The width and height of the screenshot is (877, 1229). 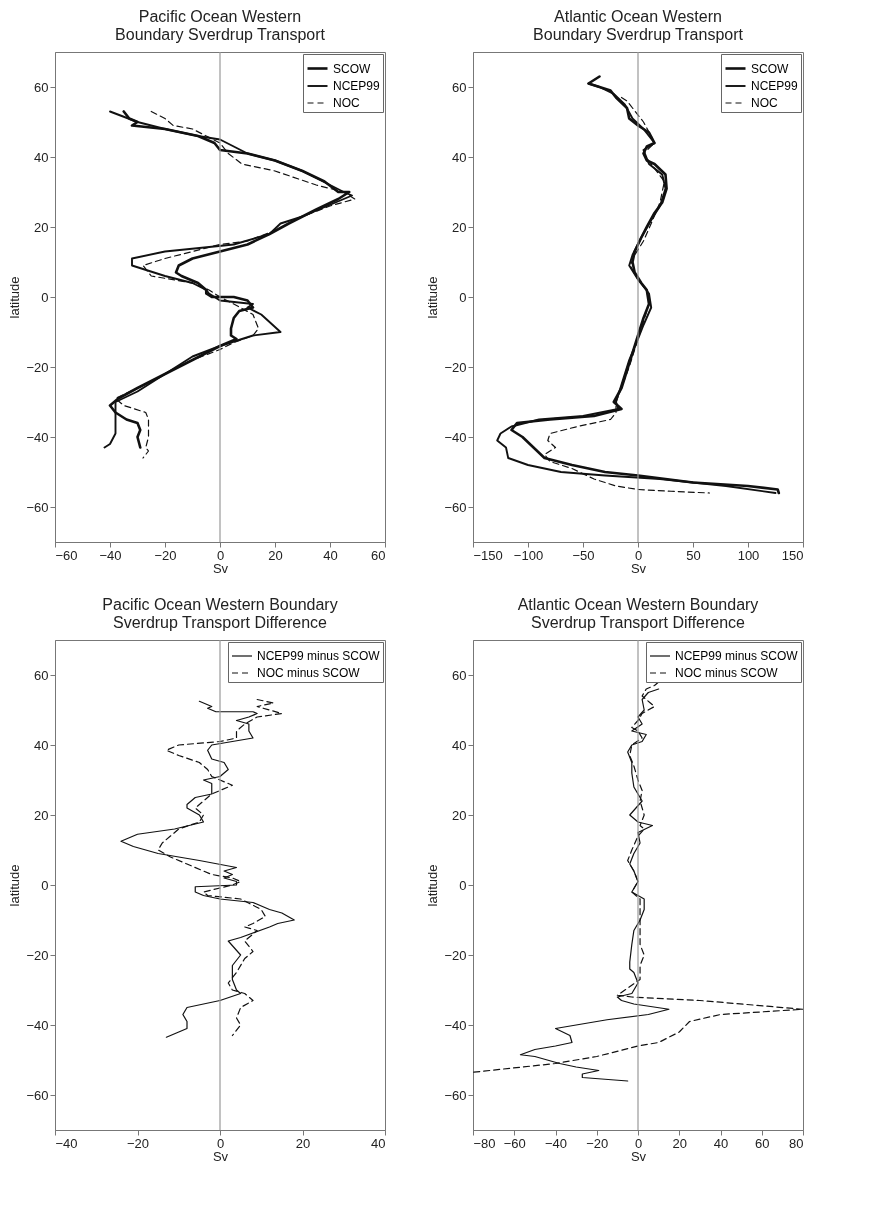 What do you see at coordinates (220, 614) in the screenshot?
I see `chart-title: Pacific Ocean Western Boundary Sverdrup Transport Difference` at bounding box center [220, 614].